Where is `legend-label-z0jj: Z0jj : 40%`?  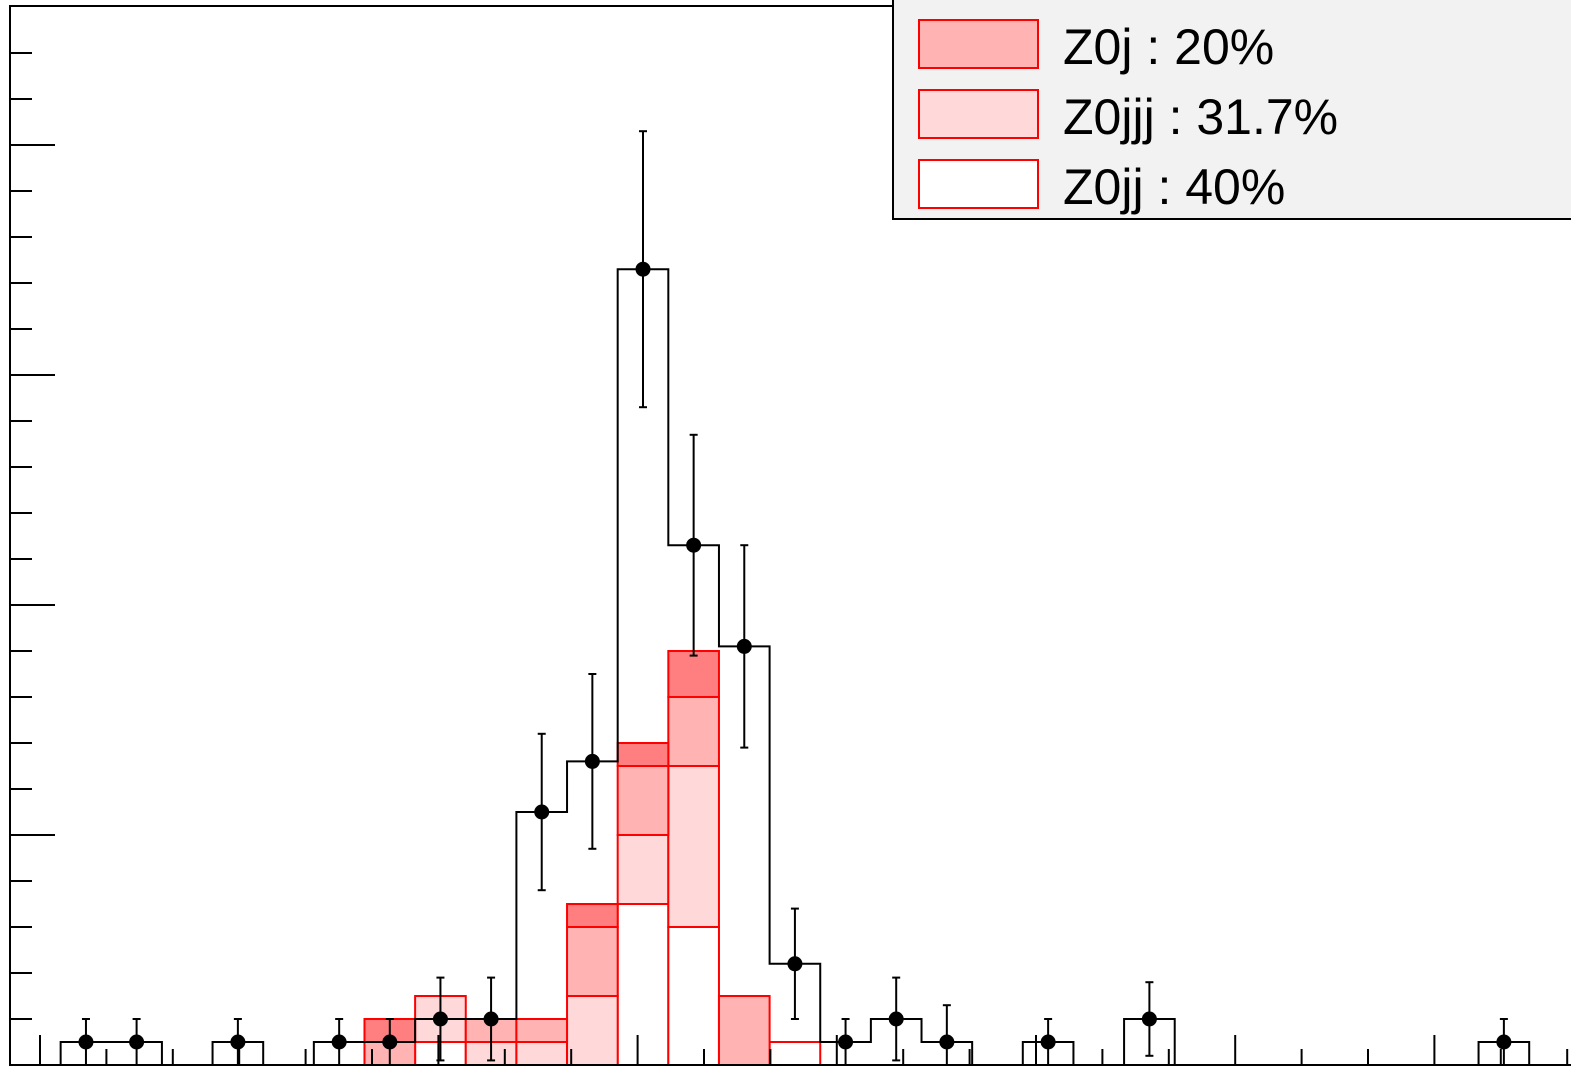 legend-label-z0jj: Z0jj : 40% is located at coordinates (1174, 187).